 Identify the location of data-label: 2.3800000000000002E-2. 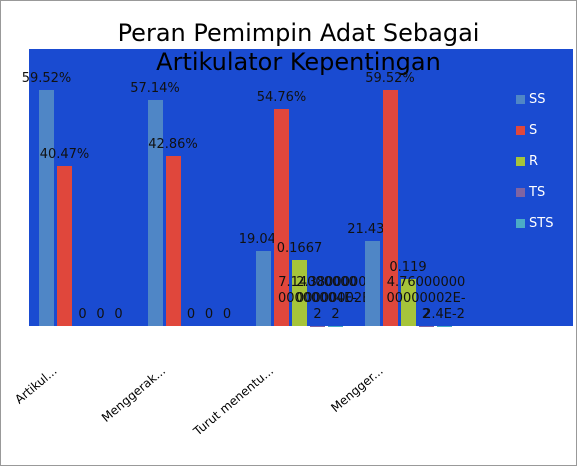
(335, 298).